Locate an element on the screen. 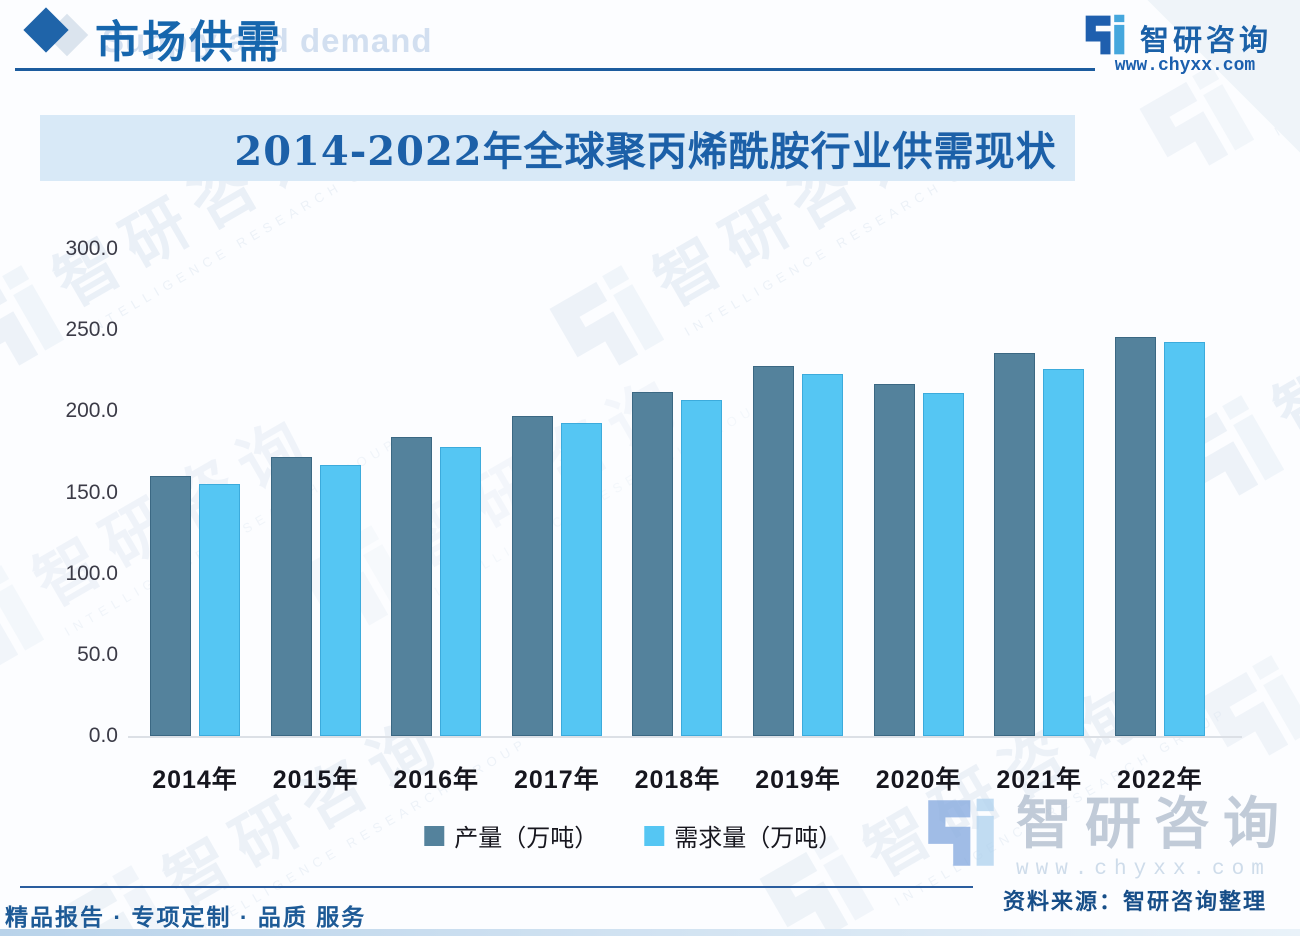 The image size is (1300, 936). x-axis-label: 2018年 is located at coordinates (677, 780).